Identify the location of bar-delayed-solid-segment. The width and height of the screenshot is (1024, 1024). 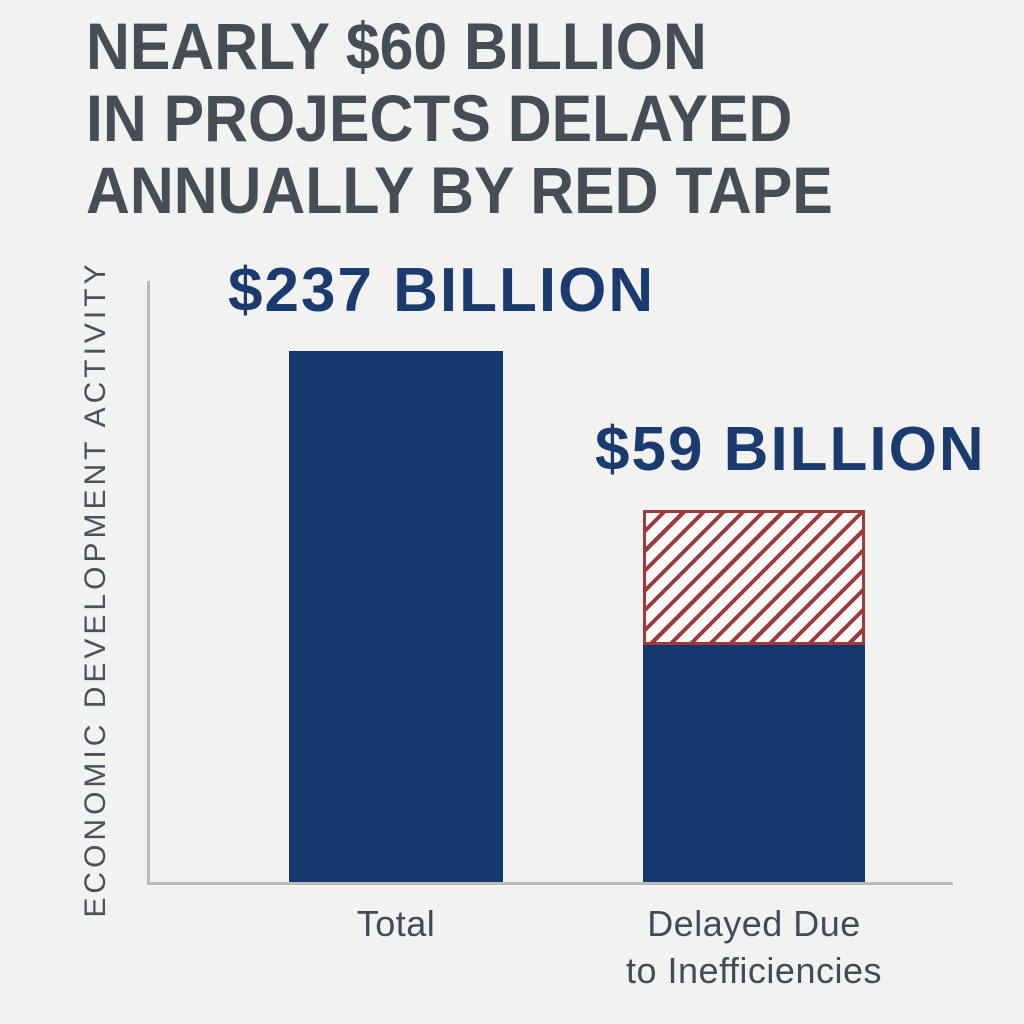
(754, 763).